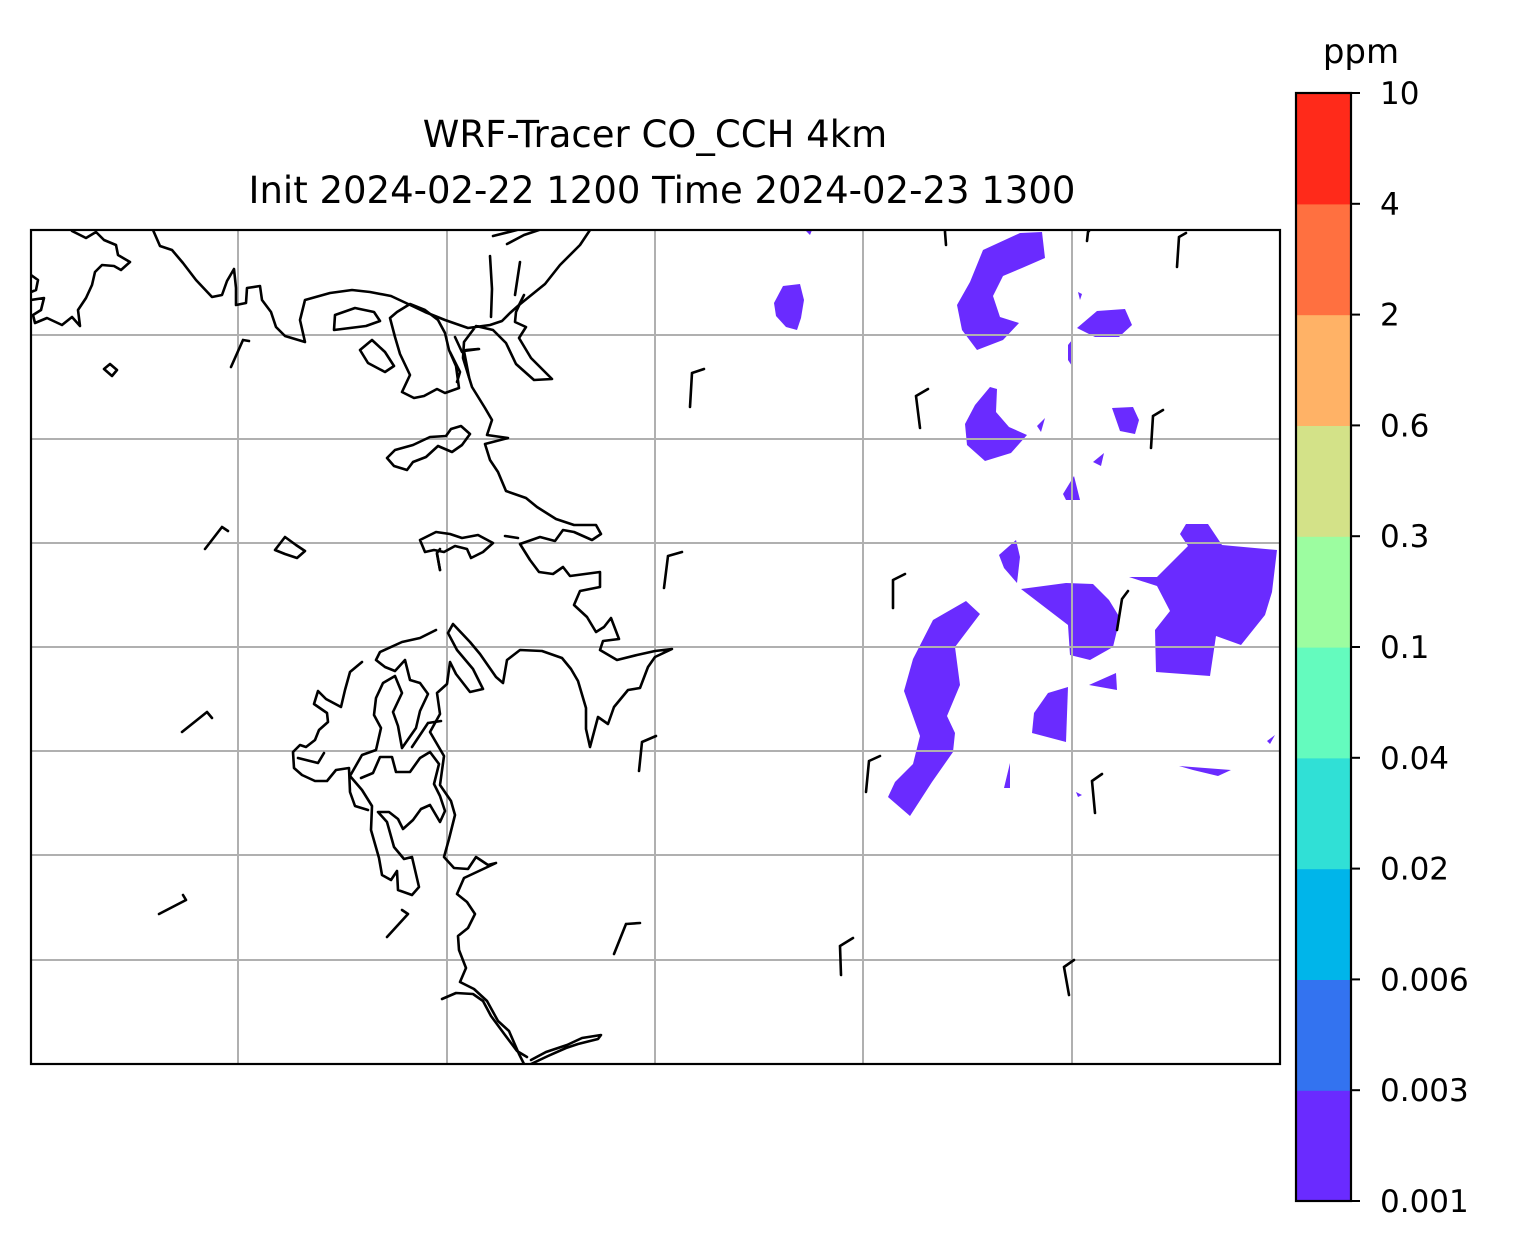 The image size is (1528, 1256). What do you see at coordinates (655, 134) in the screenshot?
I see `map-title: WRF-Tracer CO_CCH 4km` at bounding box center [655, 134].